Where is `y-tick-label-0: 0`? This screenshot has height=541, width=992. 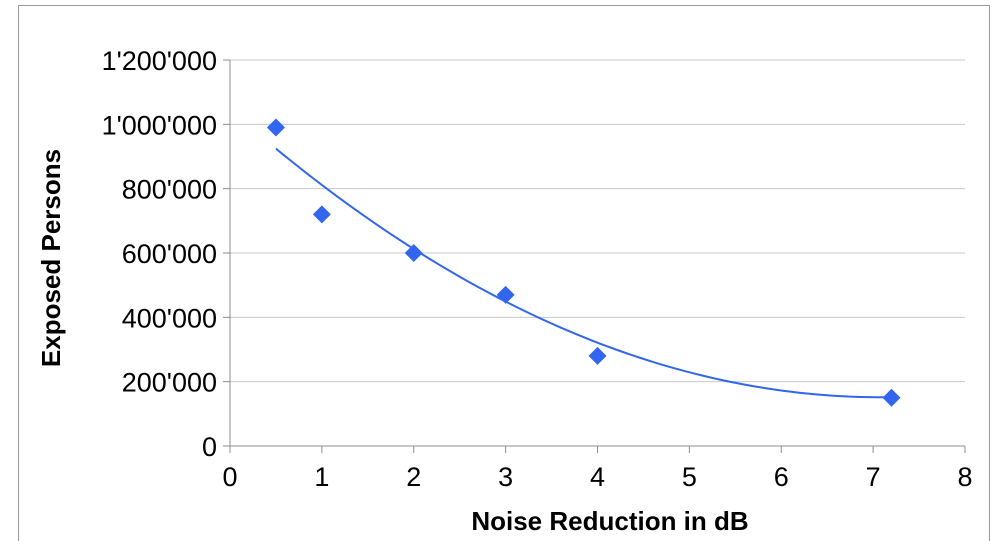 y-tick-label-0: 0 is located at coordinates (209, 447).